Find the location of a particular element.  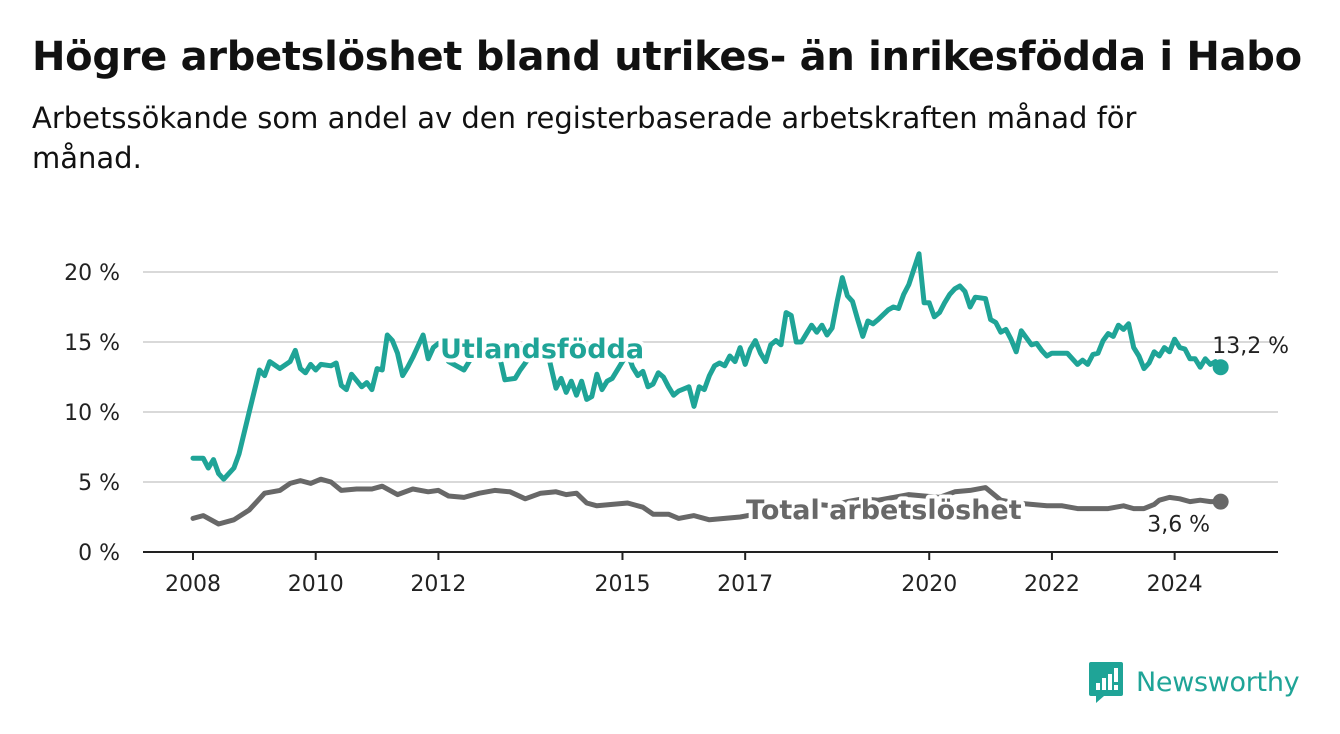

x-axis: 2008 2010 2012 2015 2017 2020 2022 2024 is located at coordinates (710, 574).